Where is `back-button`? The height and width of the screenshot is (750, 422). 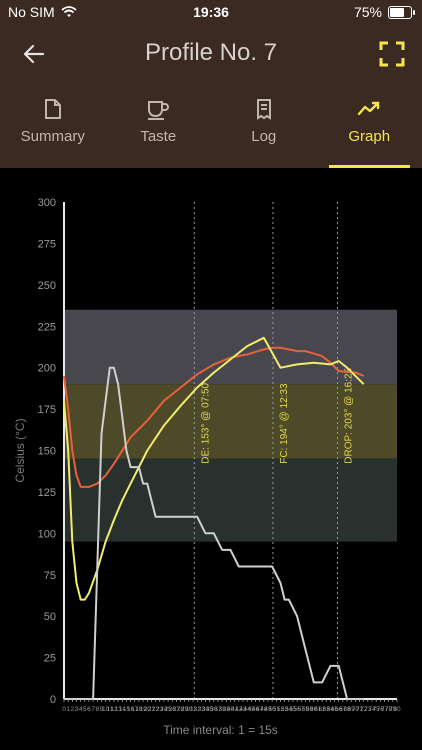
back-button is located at coordinates (34, 54).